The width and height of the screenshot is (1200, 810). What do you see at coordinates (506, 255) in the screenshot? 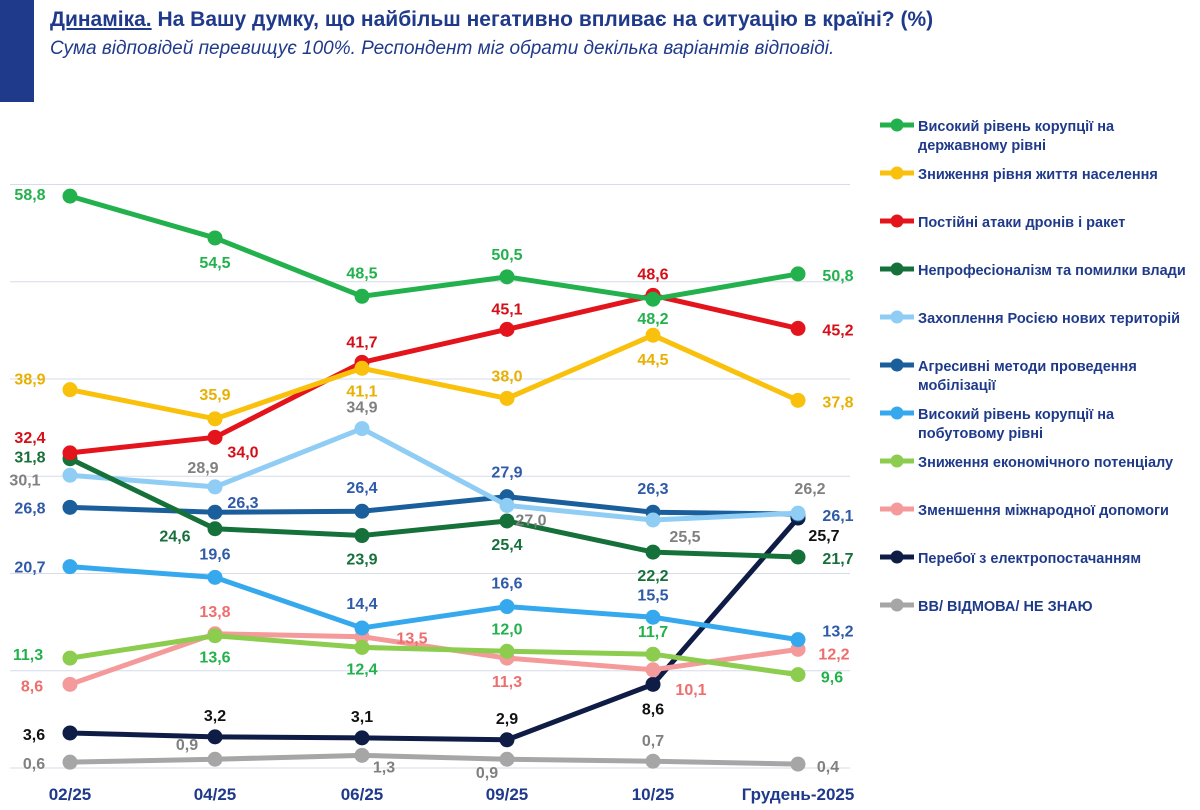
I see `data-label: 50,5` at bounding box center [506, 255].